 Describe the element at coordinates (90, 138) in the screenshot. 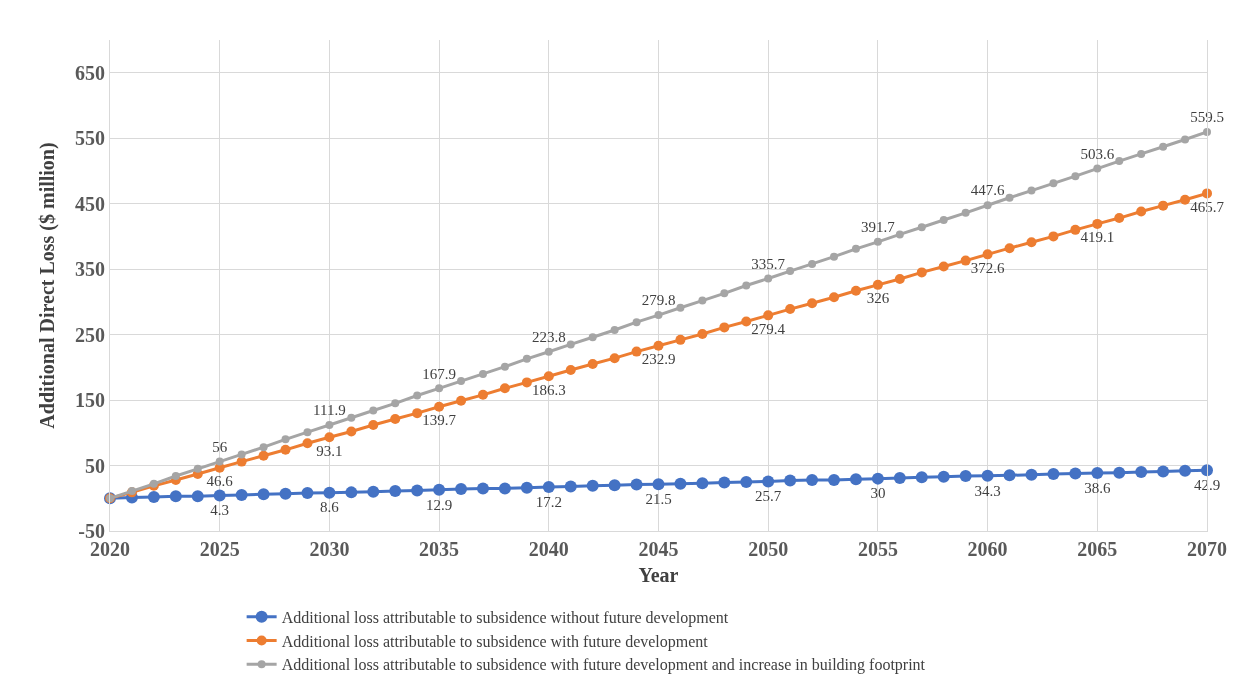

I see `y-tick-label: 550` at that location.